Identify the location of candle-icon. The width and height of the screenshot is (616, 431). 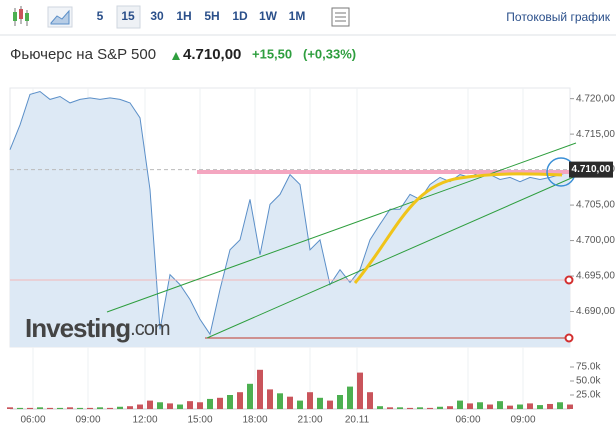
(21, 16).